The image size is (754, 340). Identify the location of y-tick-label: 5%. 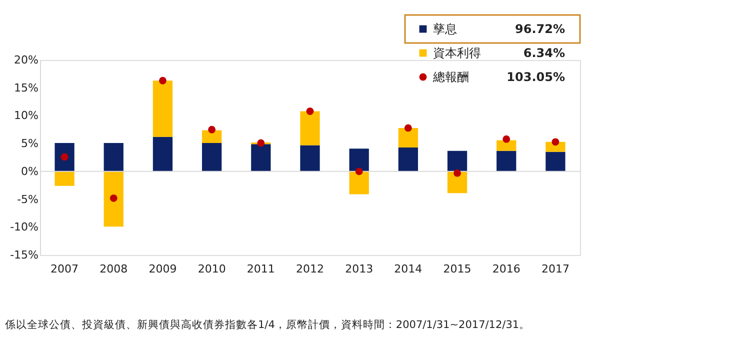
(29, 143).